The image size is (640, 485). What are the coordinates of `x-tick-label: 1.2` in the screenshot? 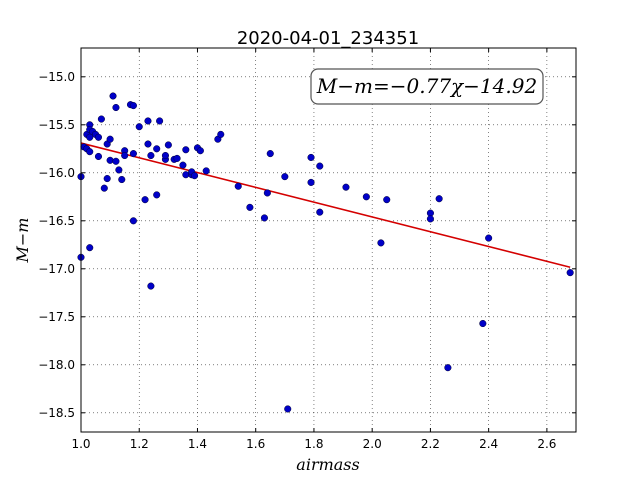 It's located at (139, 444).